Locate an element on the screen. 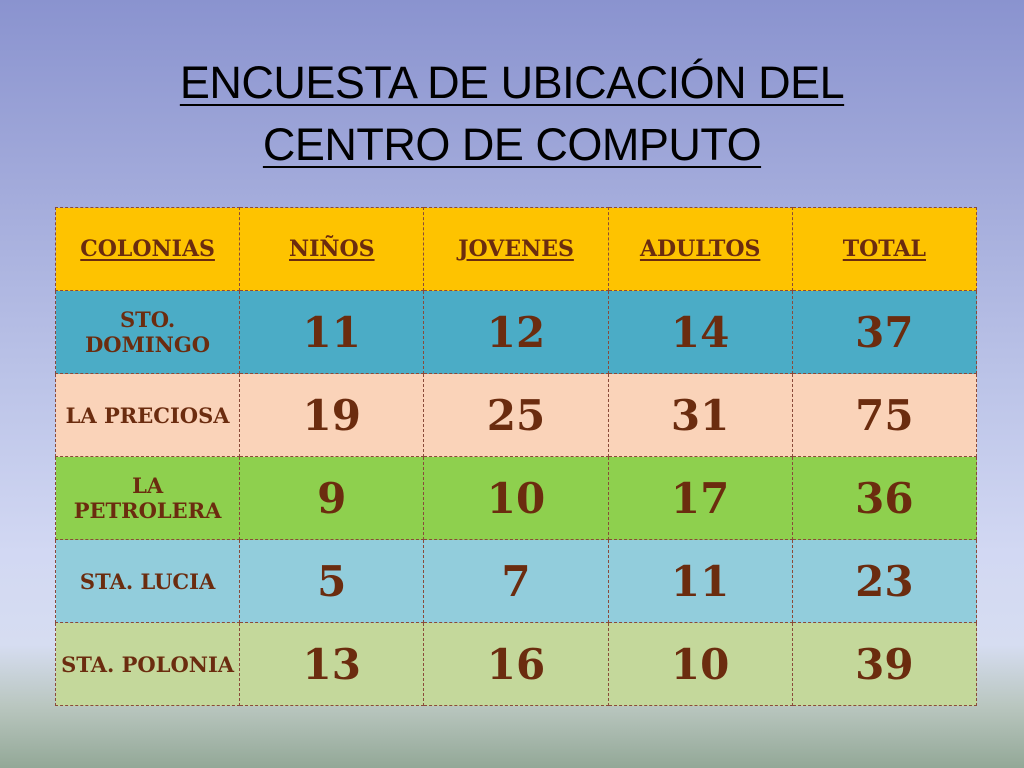  colonia-cell: LA PETROLERA is located at coordinates (147, 498).